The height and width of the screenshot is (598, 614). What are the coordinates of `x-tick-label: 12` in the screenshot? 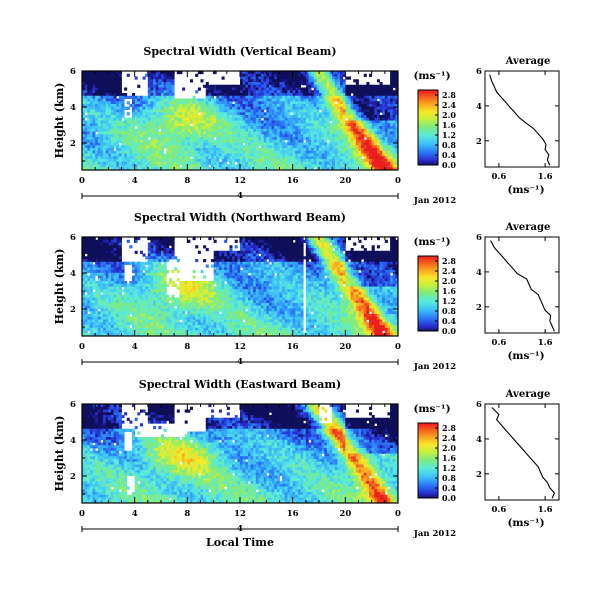 It's located at (240, 347).